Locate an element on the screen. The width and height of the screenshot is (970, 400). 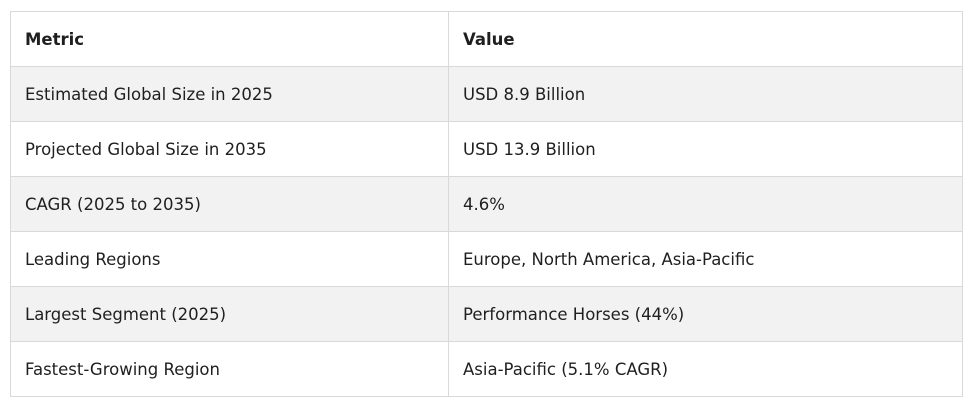
metric-cell: Projected Global Size in 2035 is located at coordinates (229, 149).